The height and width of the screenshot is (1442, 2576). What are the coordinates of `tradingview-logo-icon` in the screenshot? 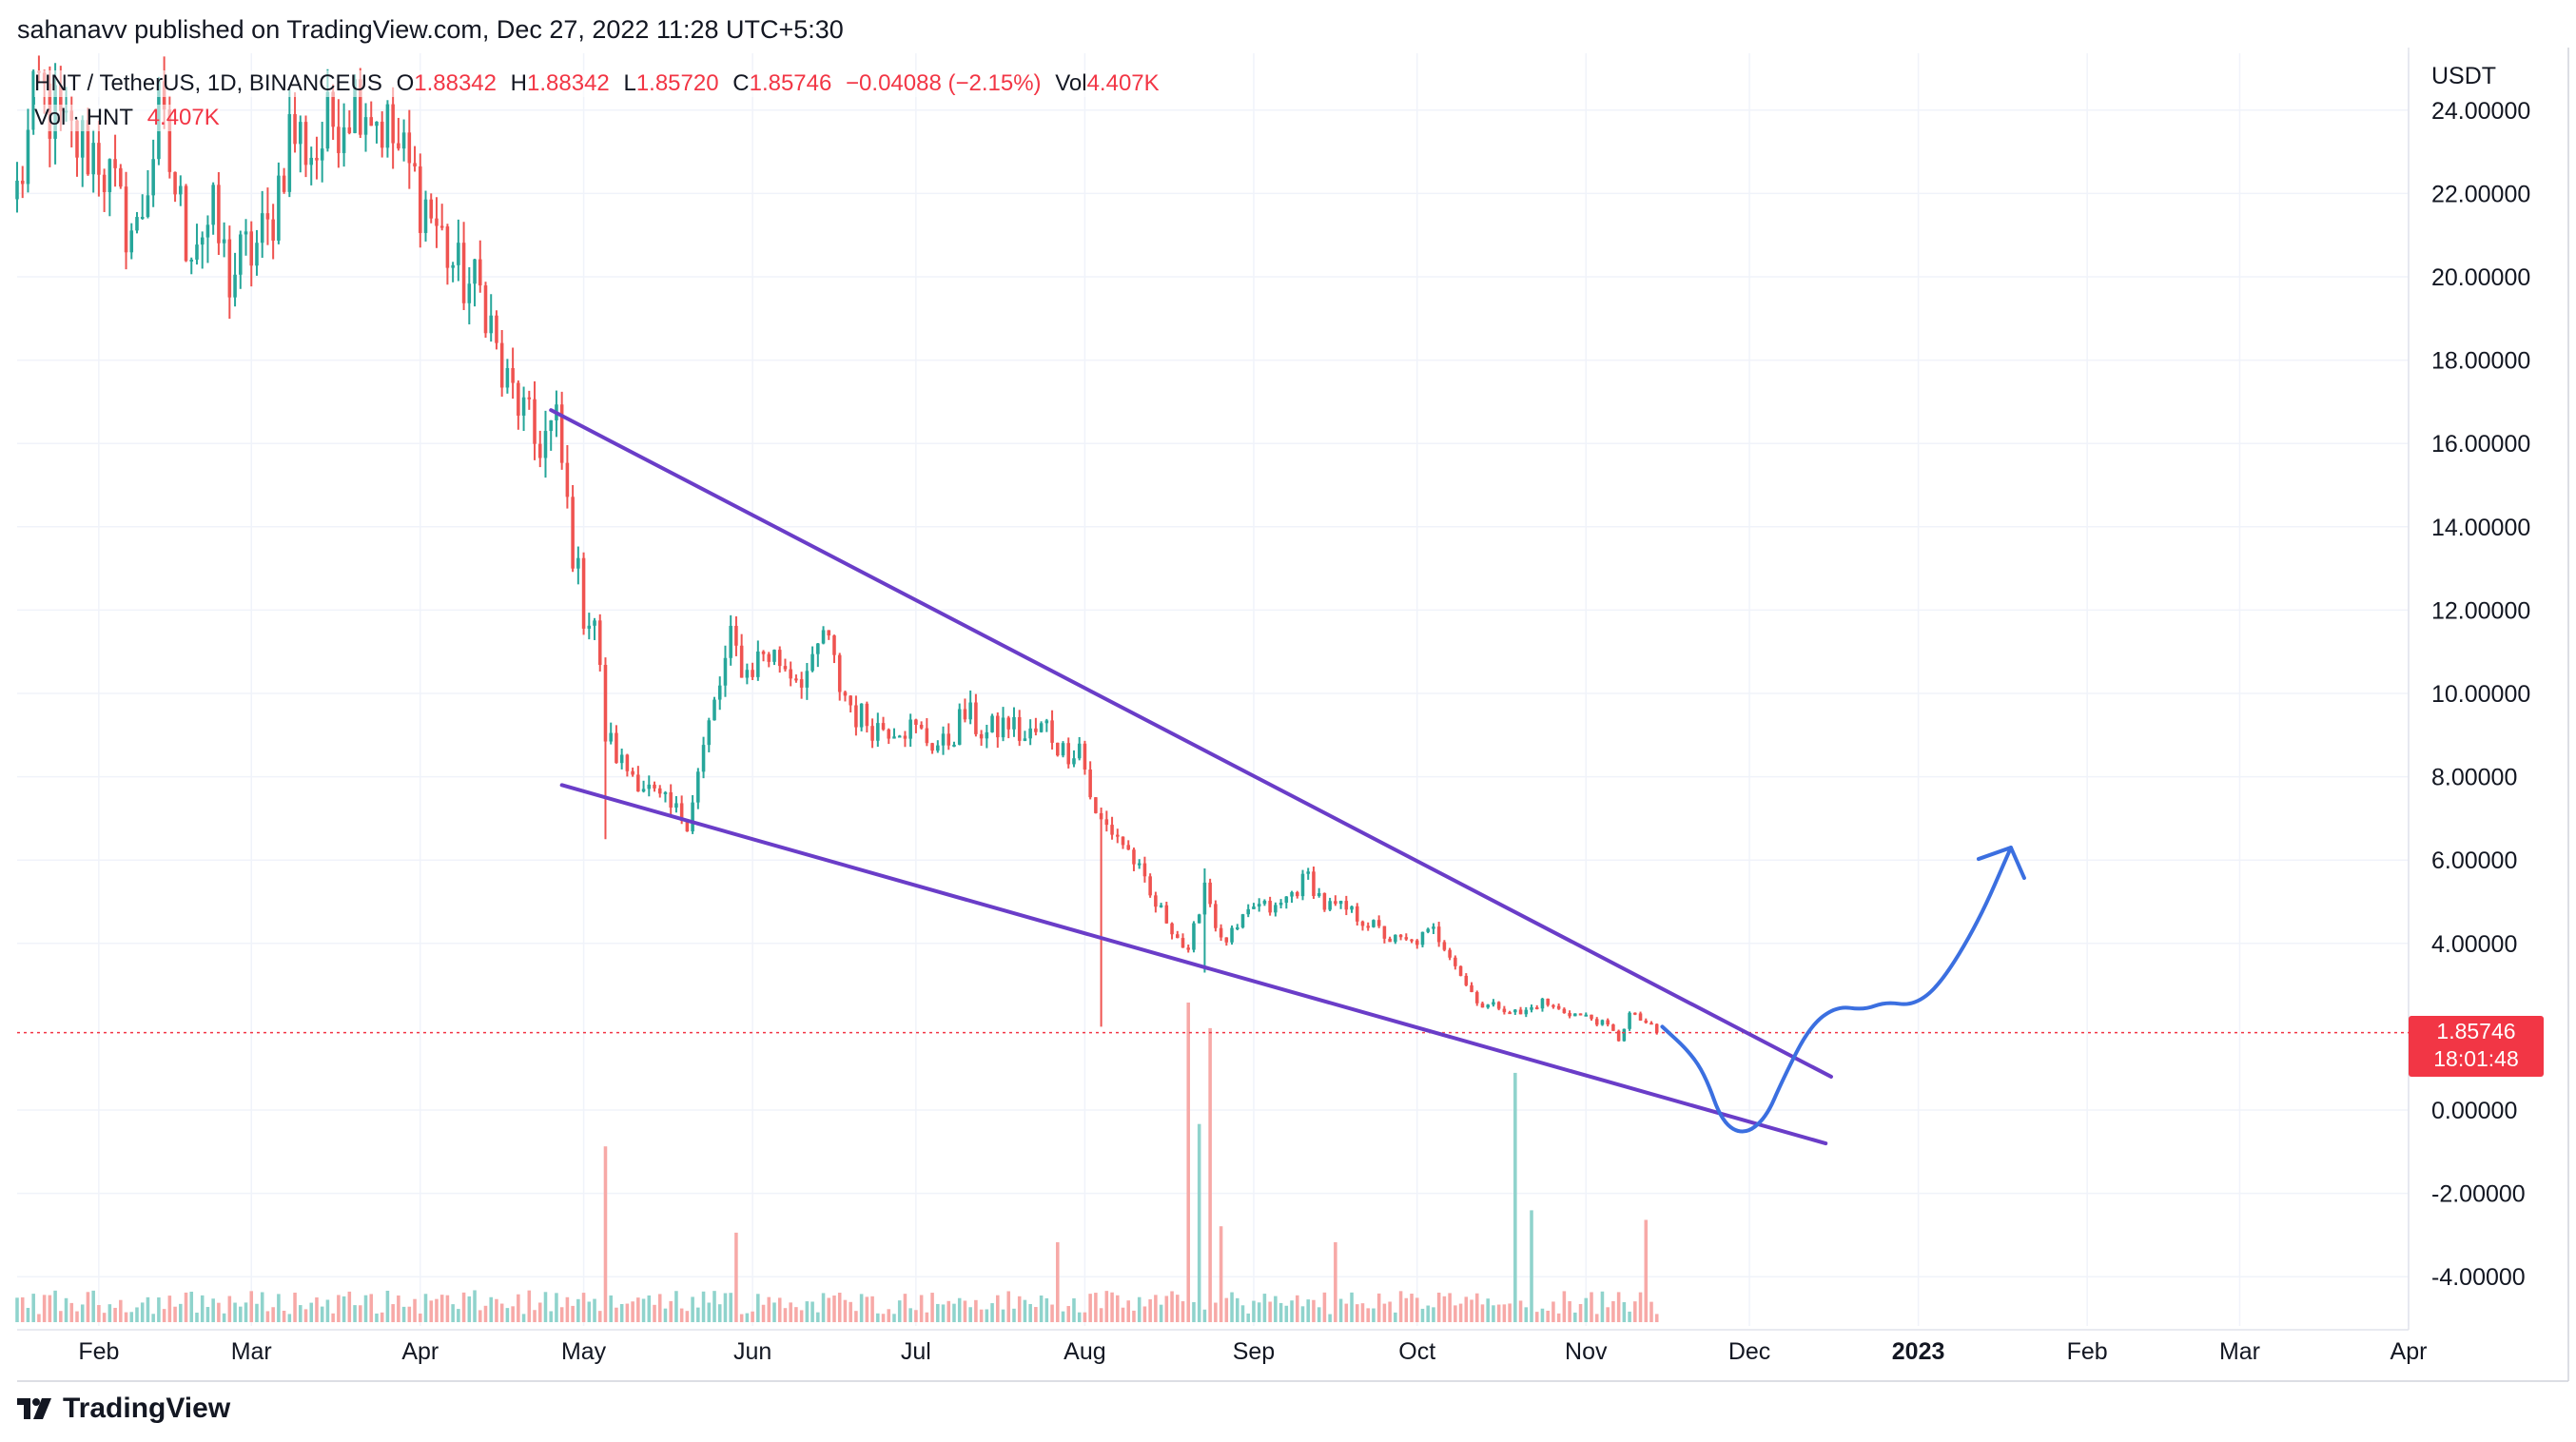 It's located at (34, 1408).